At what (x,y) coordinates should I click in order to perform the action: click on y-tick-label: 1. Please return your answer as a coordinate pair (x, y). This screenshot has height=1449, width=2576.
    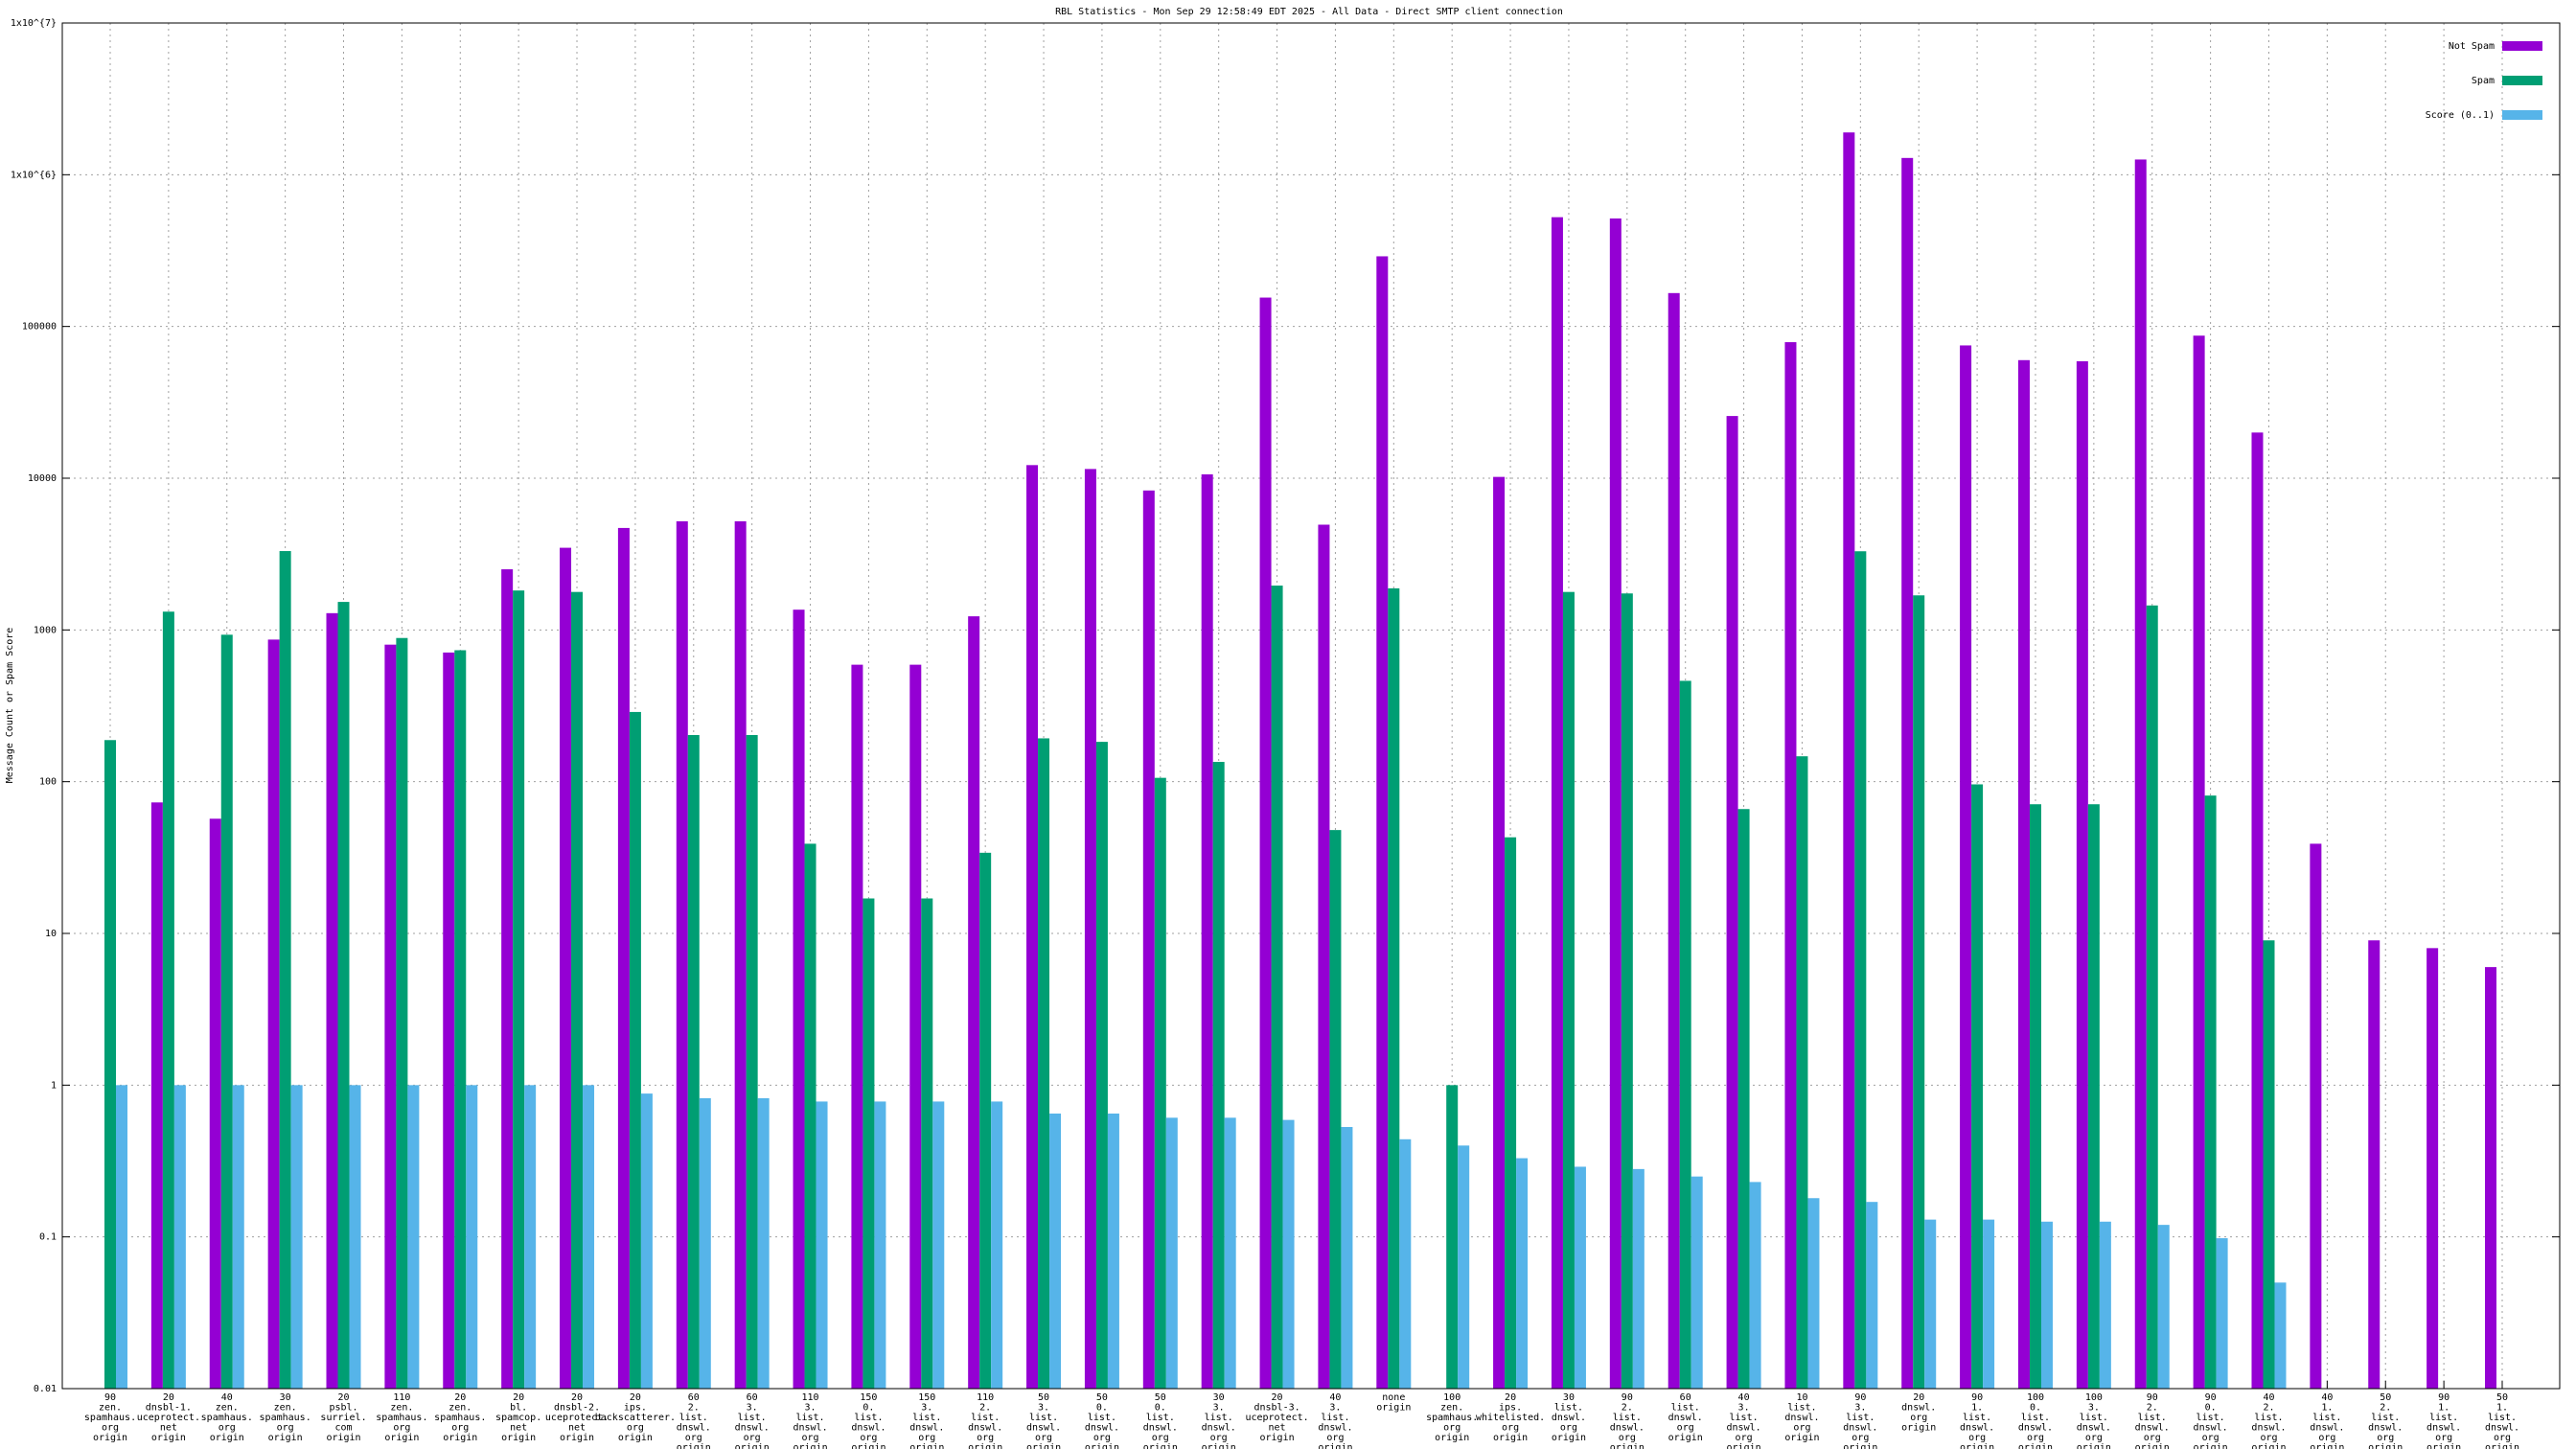
    Looking at the image, I should click on (54, 1085).